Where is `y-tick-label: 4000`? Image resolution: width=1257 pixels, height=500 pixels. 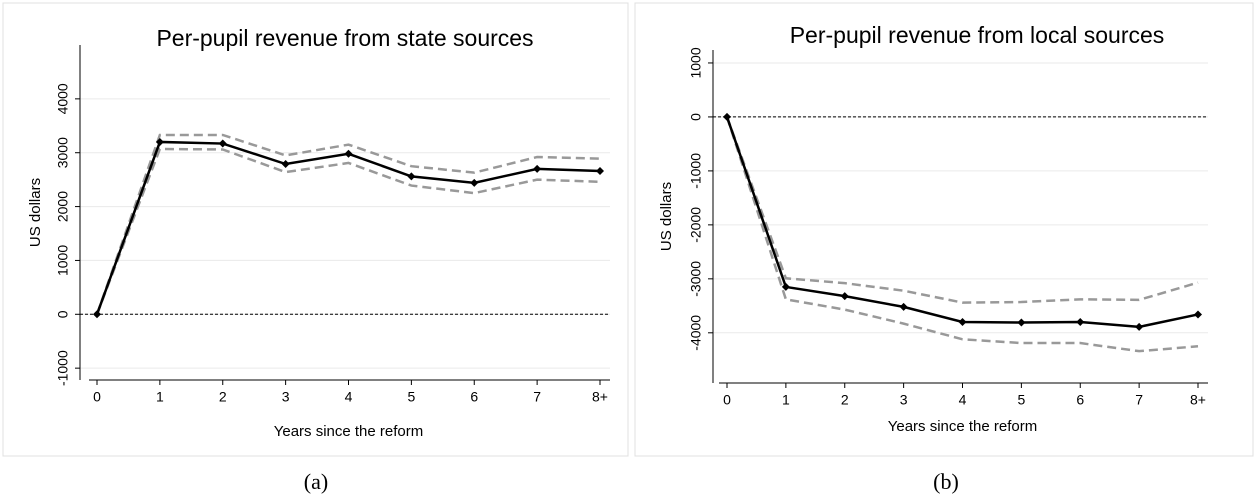 y-tick-label: 4000 is located at coordinates (63, 98).